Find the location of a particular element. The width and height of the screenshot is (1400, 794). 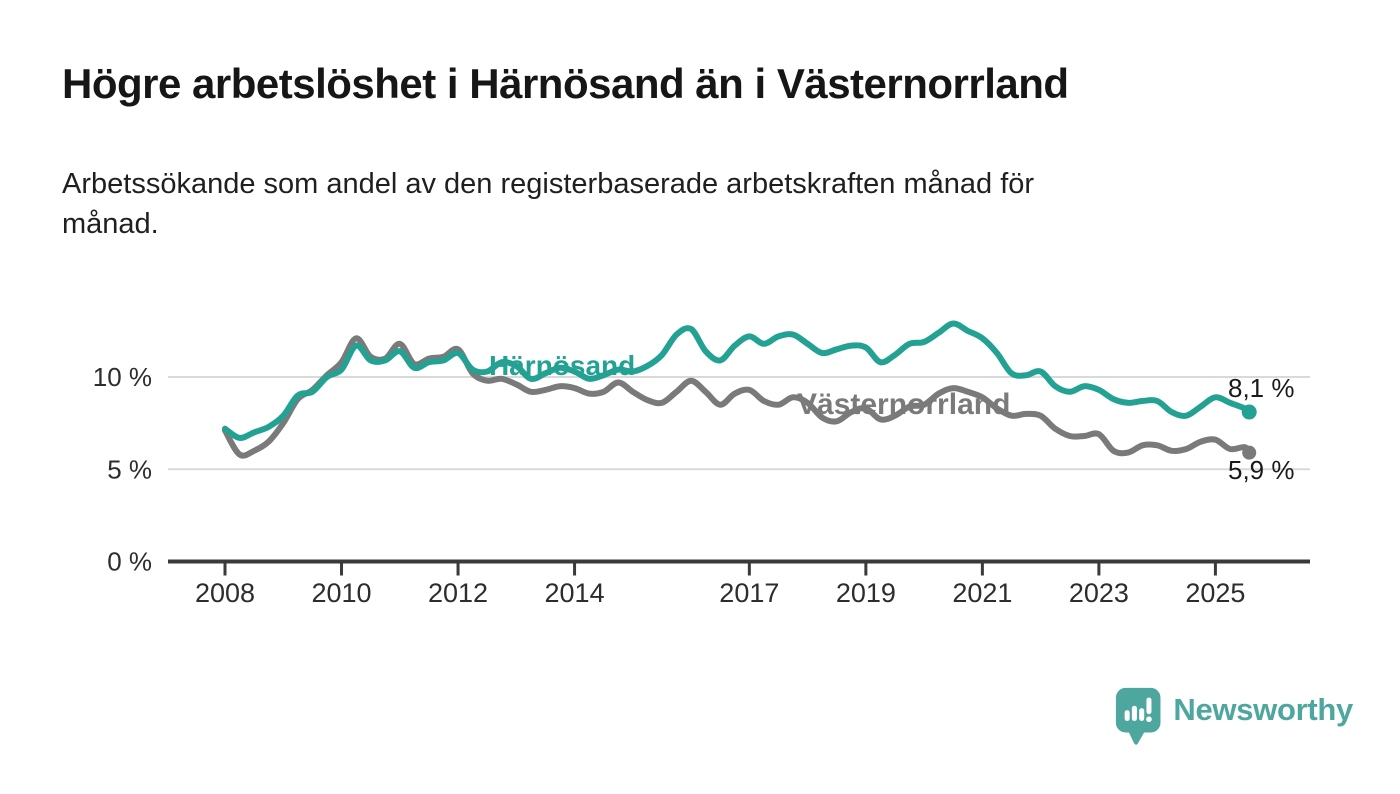

x-tick-label-2014: 2014 is located at coordinates (575, 593).